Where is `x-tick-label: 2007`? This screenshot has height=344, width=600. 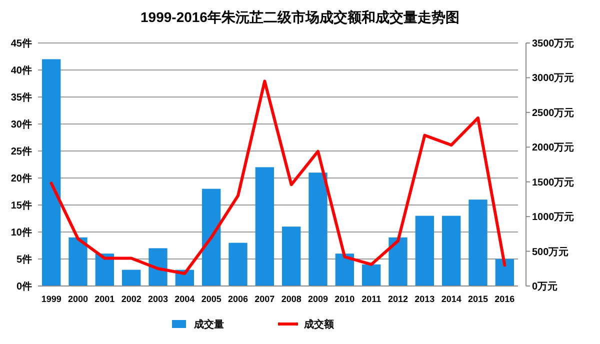
x-tick-label: 2007 is located at coordinates (264, 299).